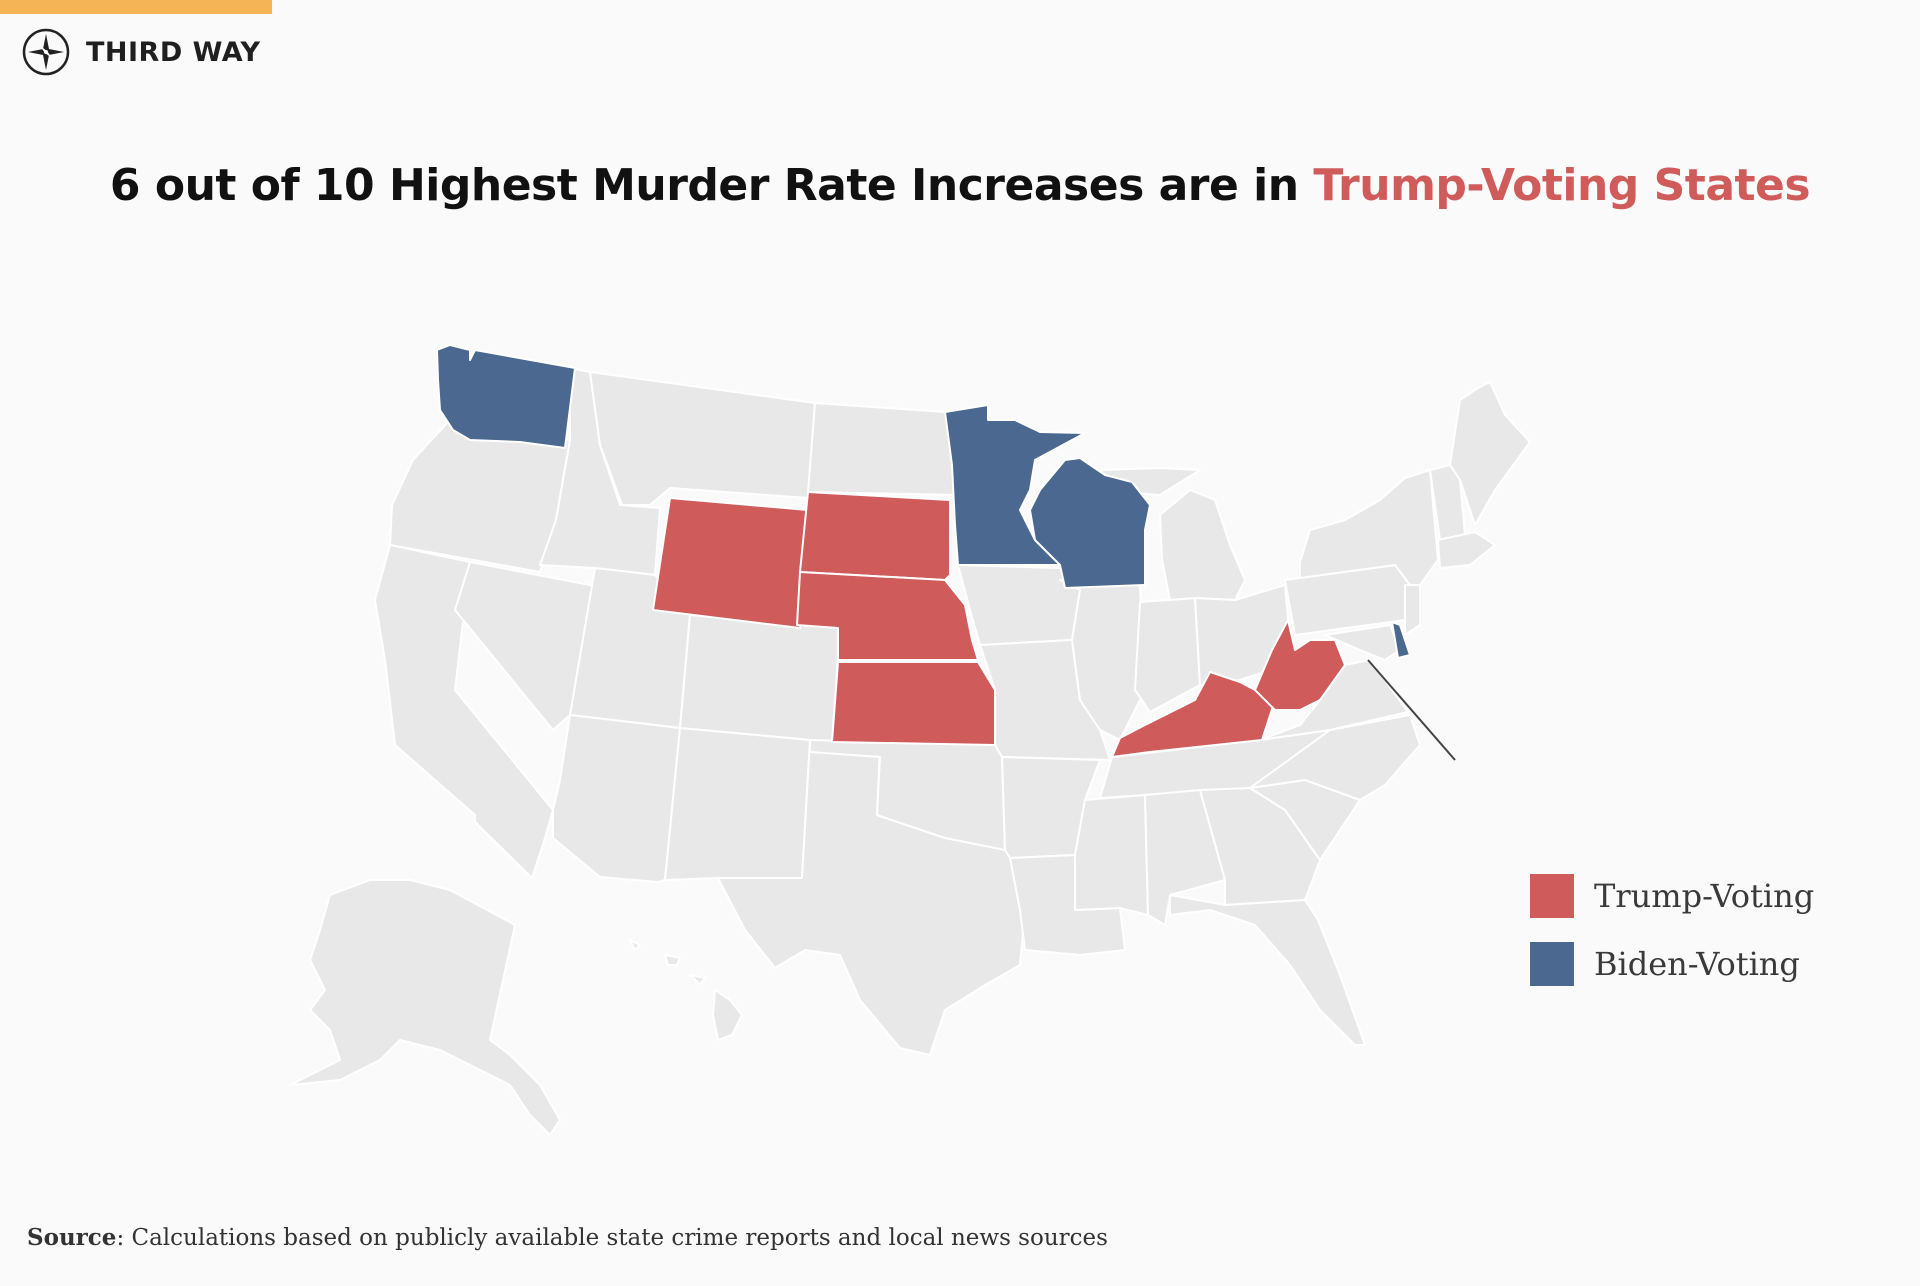  I want to click on state-maryland, so click(1362, 642).